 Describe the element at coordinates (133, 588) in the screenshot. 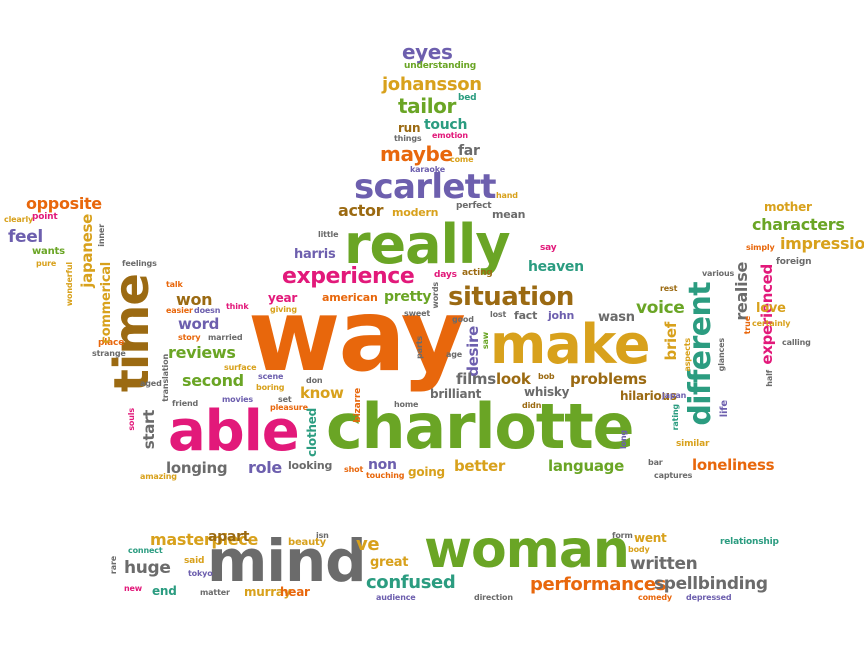

I see `word-end: new` at that location.